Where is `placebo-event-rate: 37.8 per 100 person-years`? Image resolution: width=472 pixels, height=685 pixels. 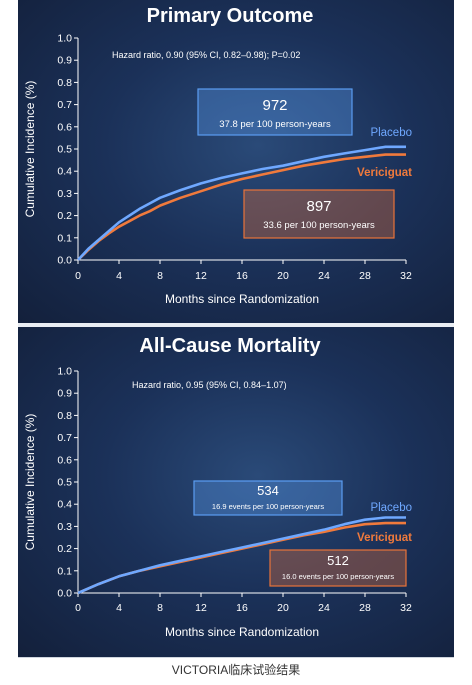
placebo-event-rate: 37.8 per 100 person-years is located at coordinates (275, 124).